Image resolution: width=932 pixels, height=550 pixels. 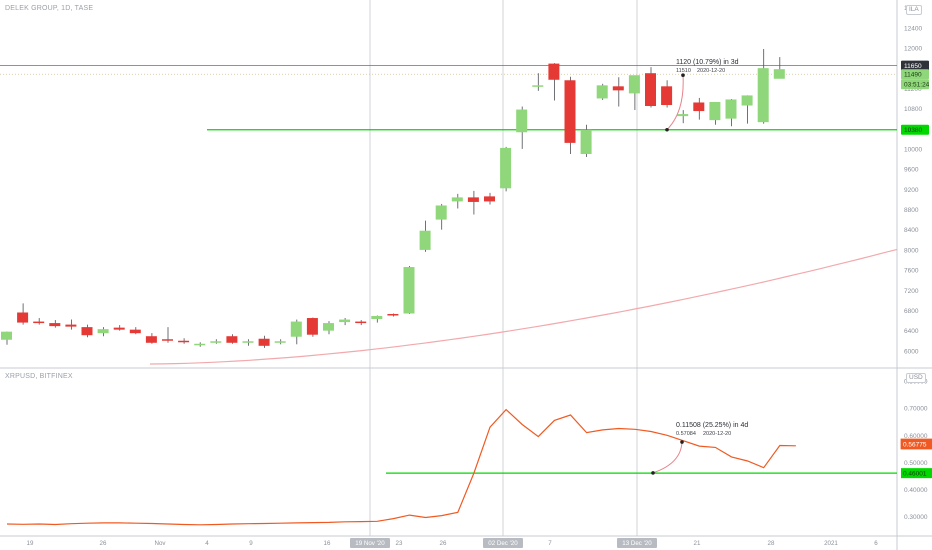 I want to click on last-price-tag-bg, so click(x=915, y=74).